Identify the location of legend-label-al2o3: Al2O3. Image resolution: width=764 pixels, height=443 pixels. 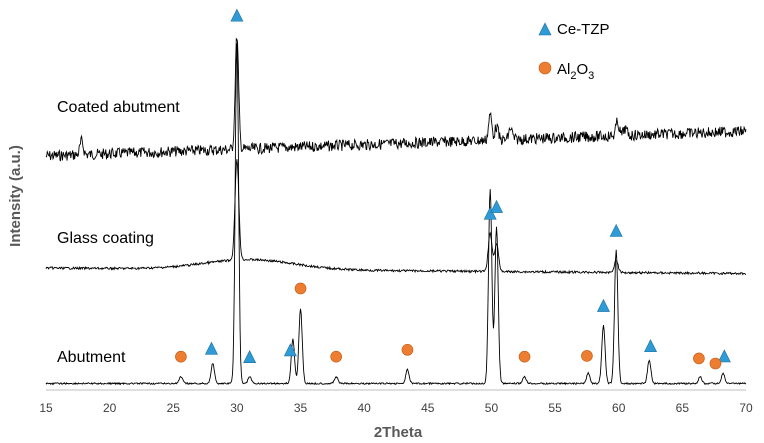
(575, 71).